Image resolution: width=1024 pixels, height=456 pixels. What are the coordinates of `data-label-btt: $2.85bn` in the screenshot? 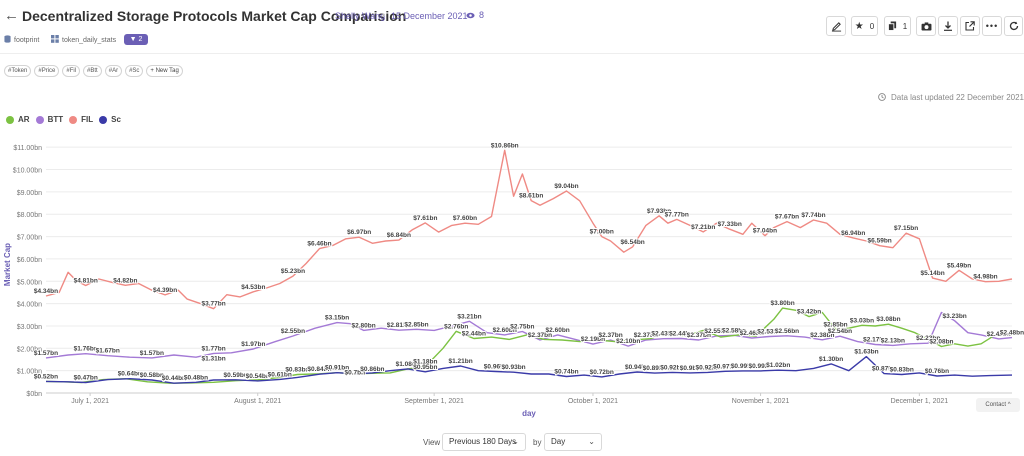 It's located at (416, 324).